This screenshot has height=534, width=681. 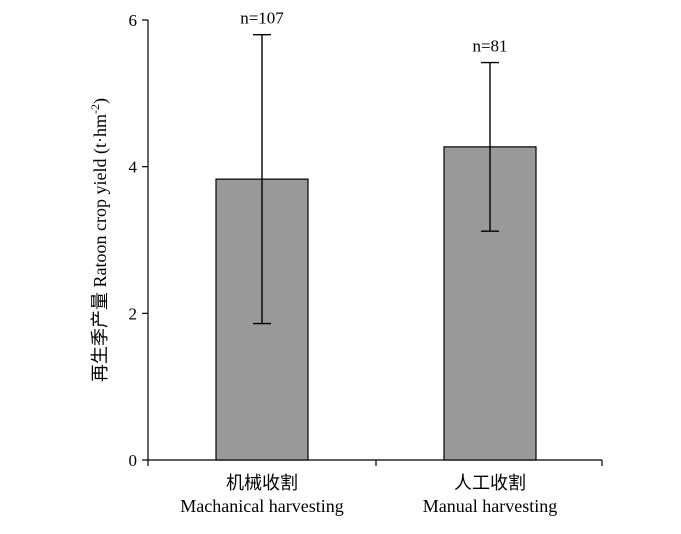 What do you see at coordinates (95, 109) in the screenshot?
I see `y-axis-label-sup: -2` at bounding box center [95, 109].